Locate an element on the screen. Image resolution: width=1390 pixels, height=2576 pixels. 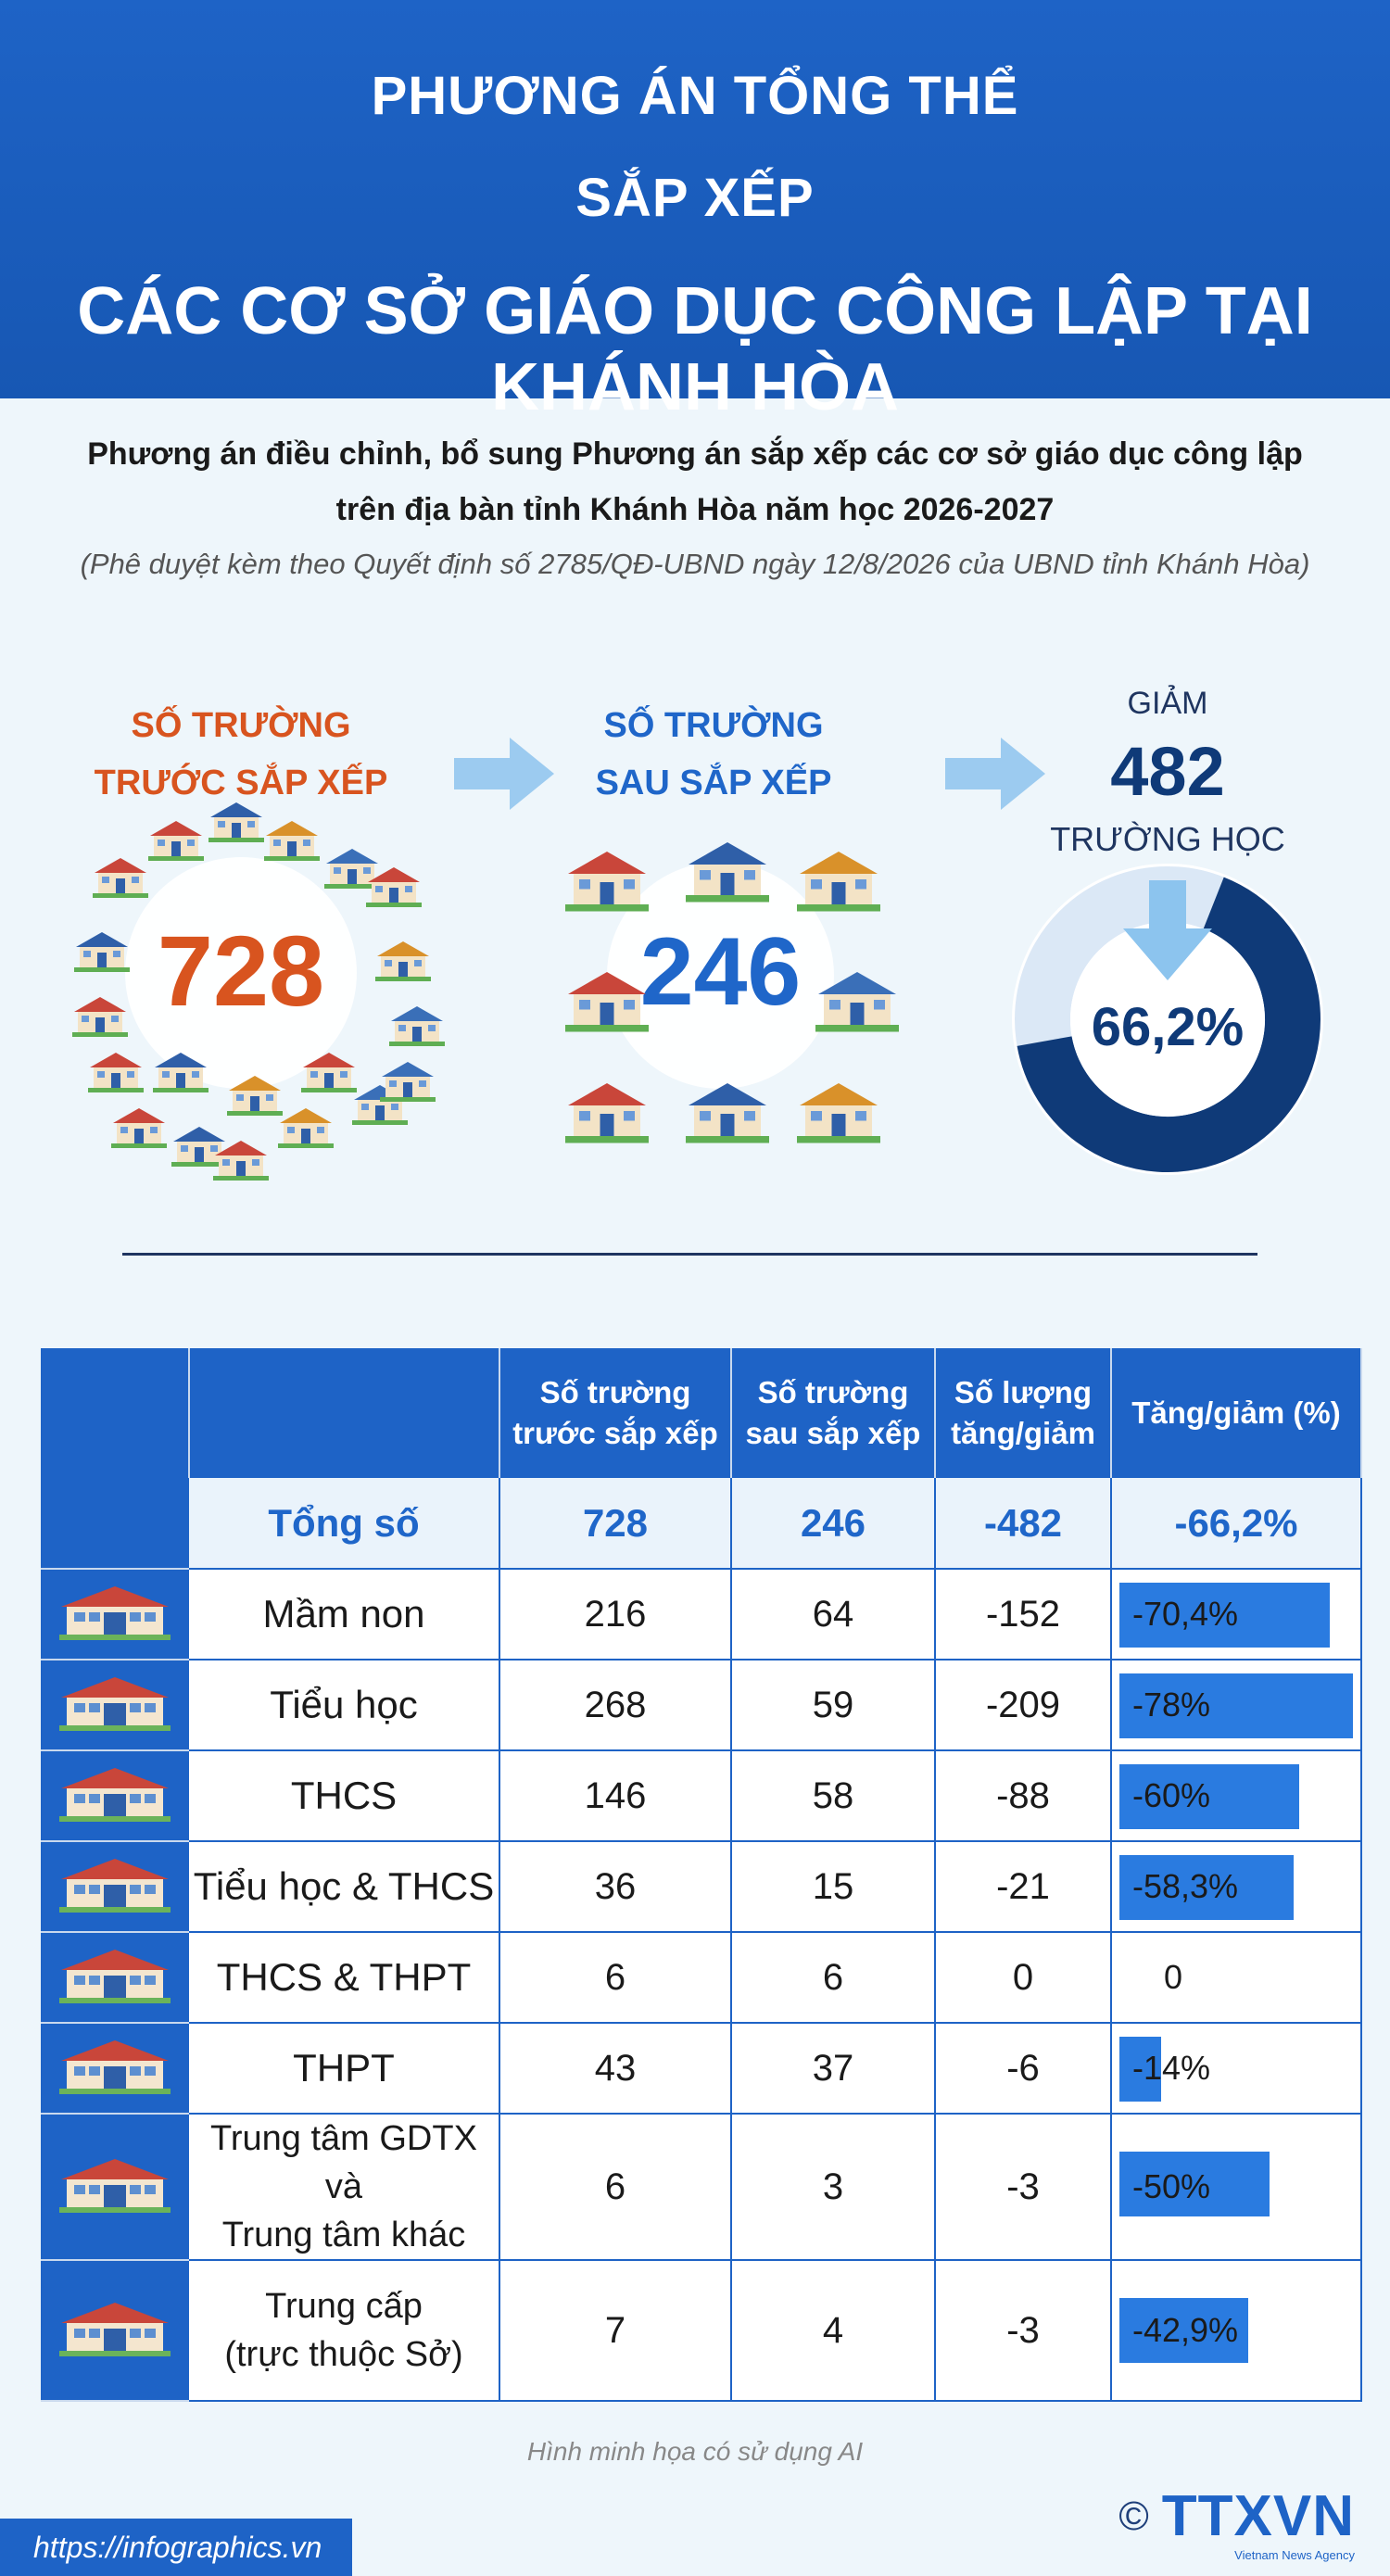
table-row: THCS & THPT 6 6 0 0 is located at coordinates (701, 1978).